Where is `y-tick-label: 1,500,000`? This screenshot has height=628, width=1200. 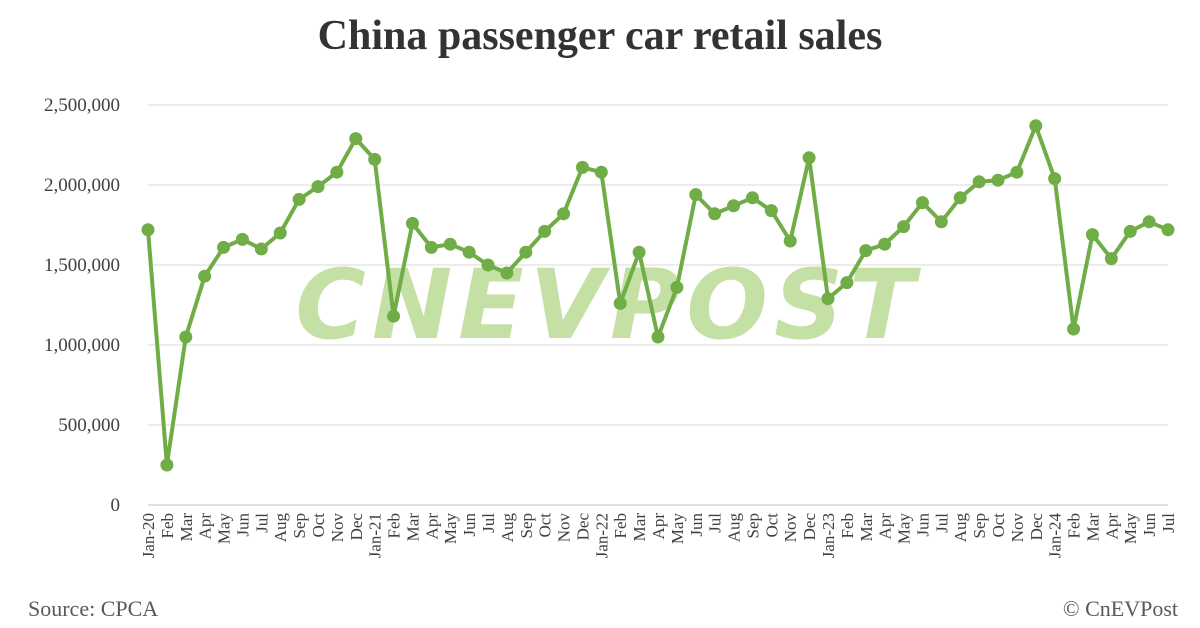 y-tick-label: 1,500,000 is located at coordinates (82, 265).